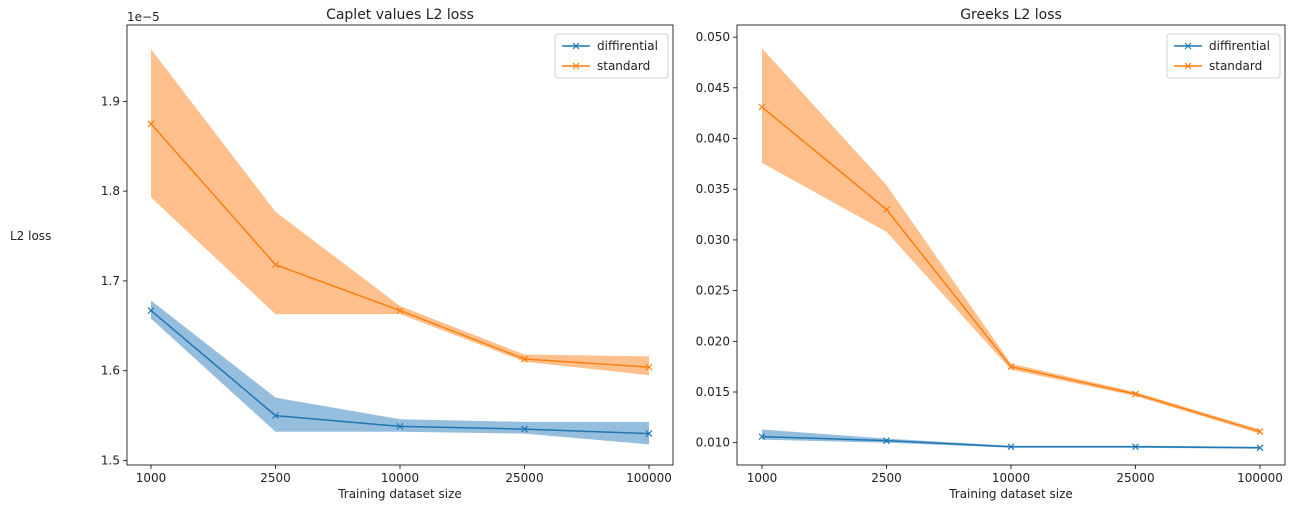  Describe the element at coordinates (713, 139) in the screenshot. I see `y-tick-label: 0.040` at that location.